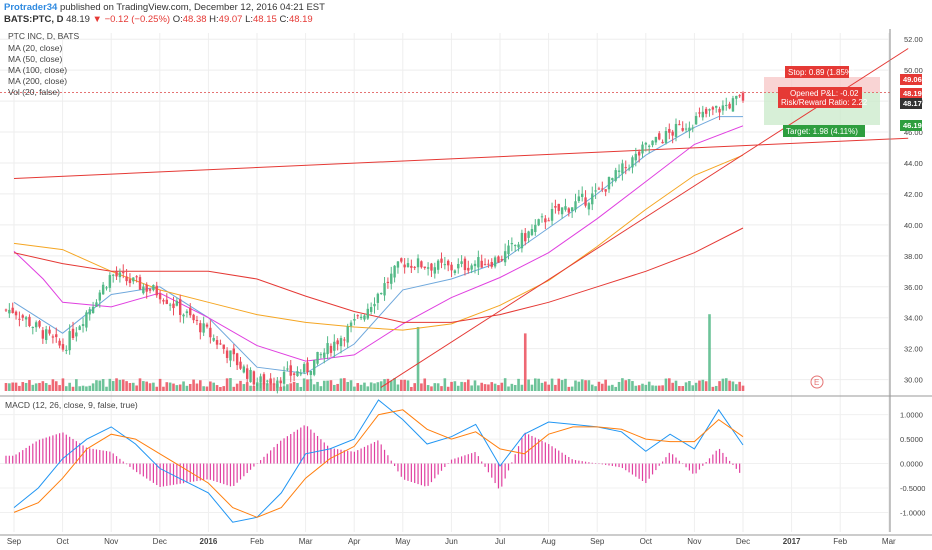 This screenshot has height=550, width=932. I want to click on badge-target: 46.19, so click(912, 125).